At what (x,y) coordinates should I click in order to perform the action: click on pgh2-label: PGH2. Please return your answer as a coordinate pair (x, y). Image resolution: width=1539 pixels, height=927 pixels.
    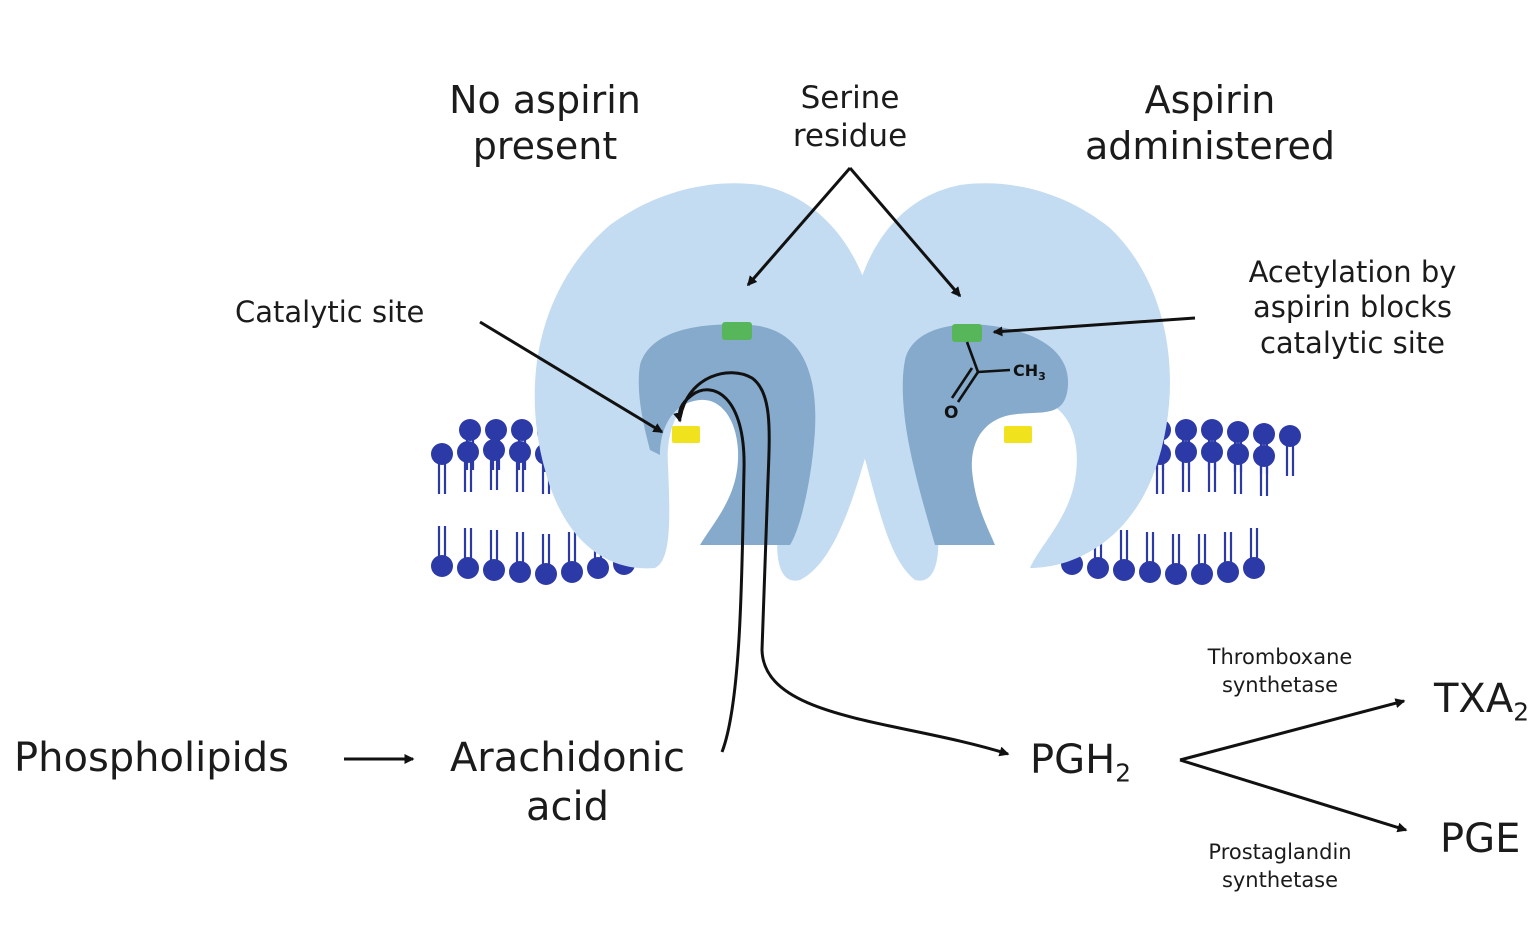
    Looking at the image, I should click on (1097, 762).